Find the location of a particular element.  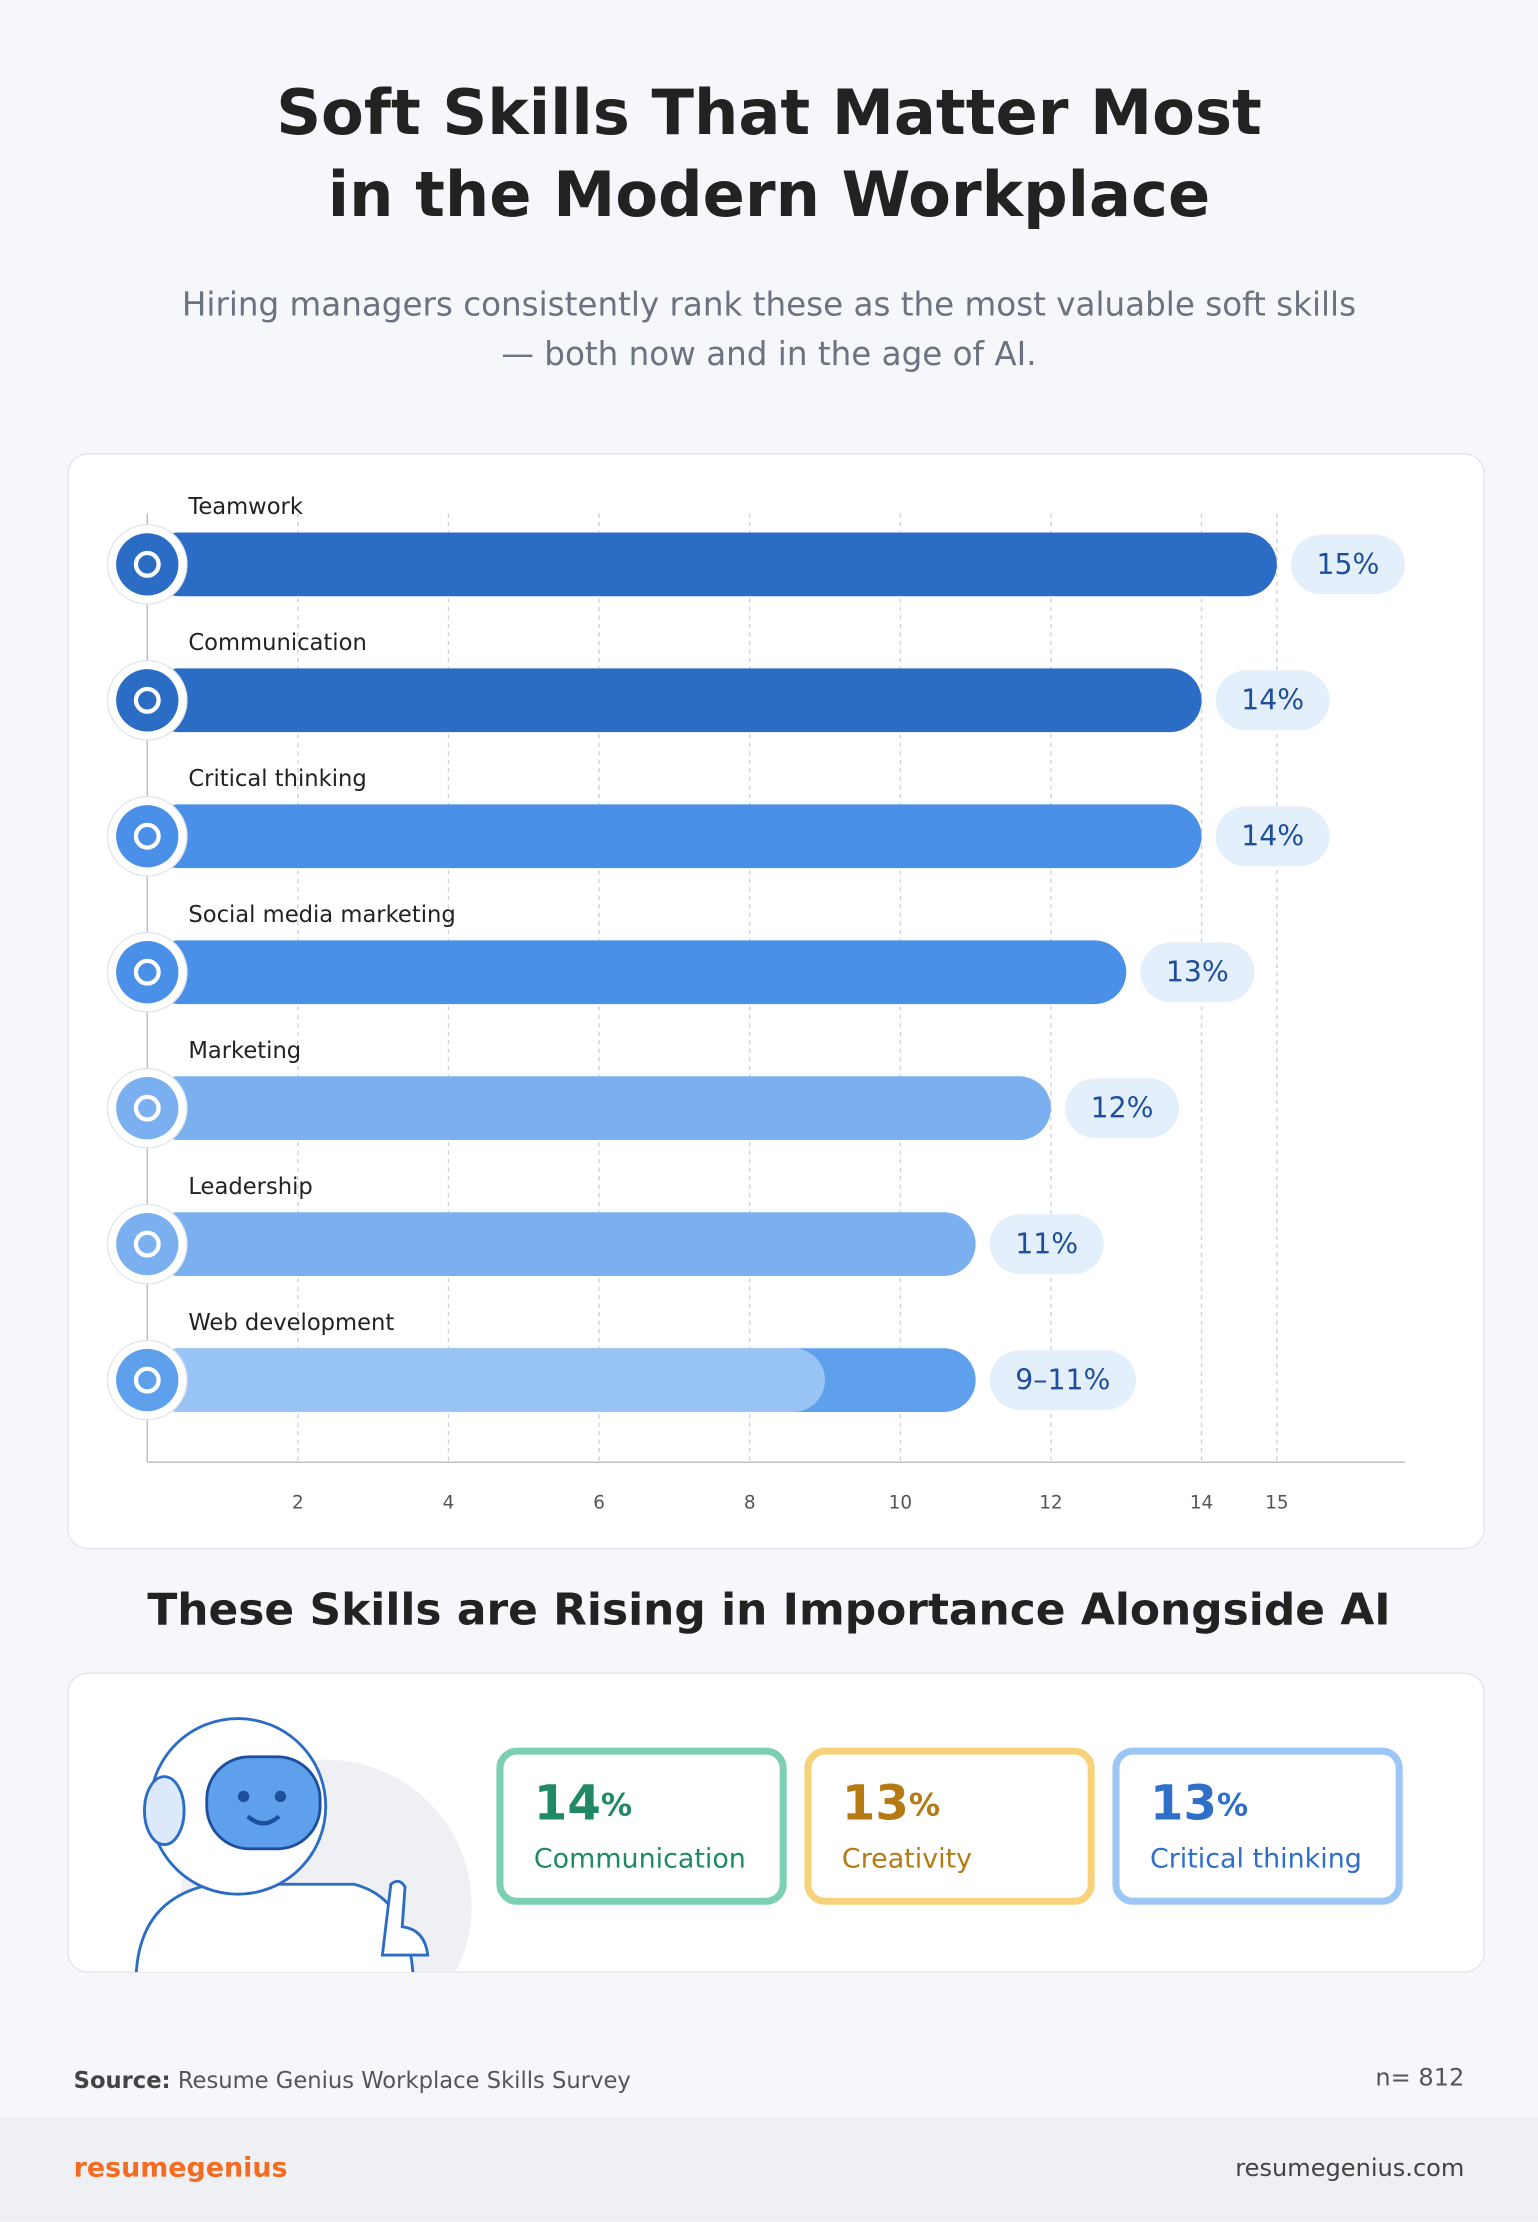

x-tick-label: 10 is located at coordinates (900, 1502).